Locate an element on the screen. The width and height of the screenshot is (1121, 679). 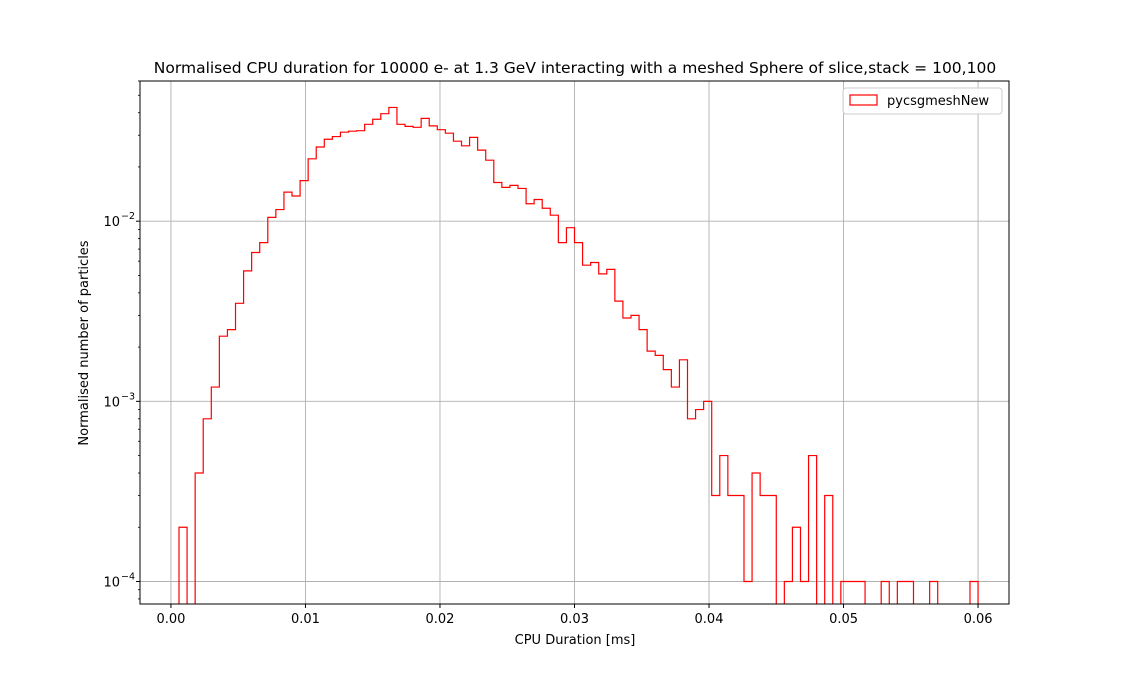
y-axis-ticks: 10−410−310−2 is located at coordinates (121, 340).